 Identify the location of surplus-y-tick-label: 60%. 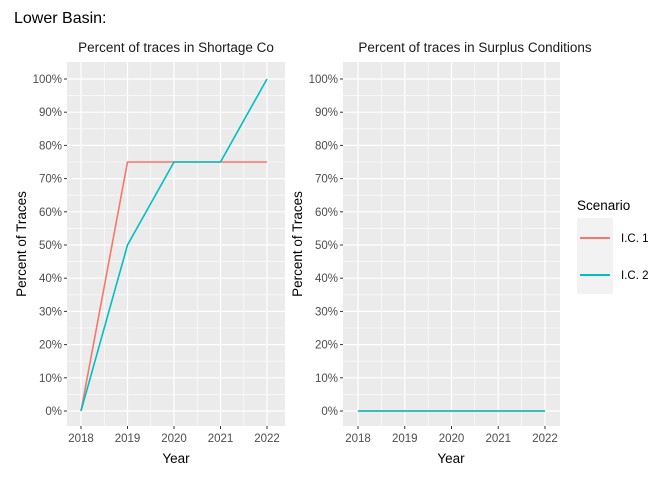
(326, 213).